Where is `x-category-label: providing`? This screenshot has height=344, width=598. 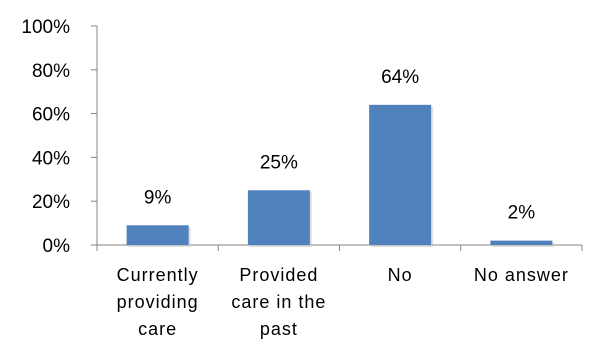
x-category-label: providing is located at coordinates (158, 302).